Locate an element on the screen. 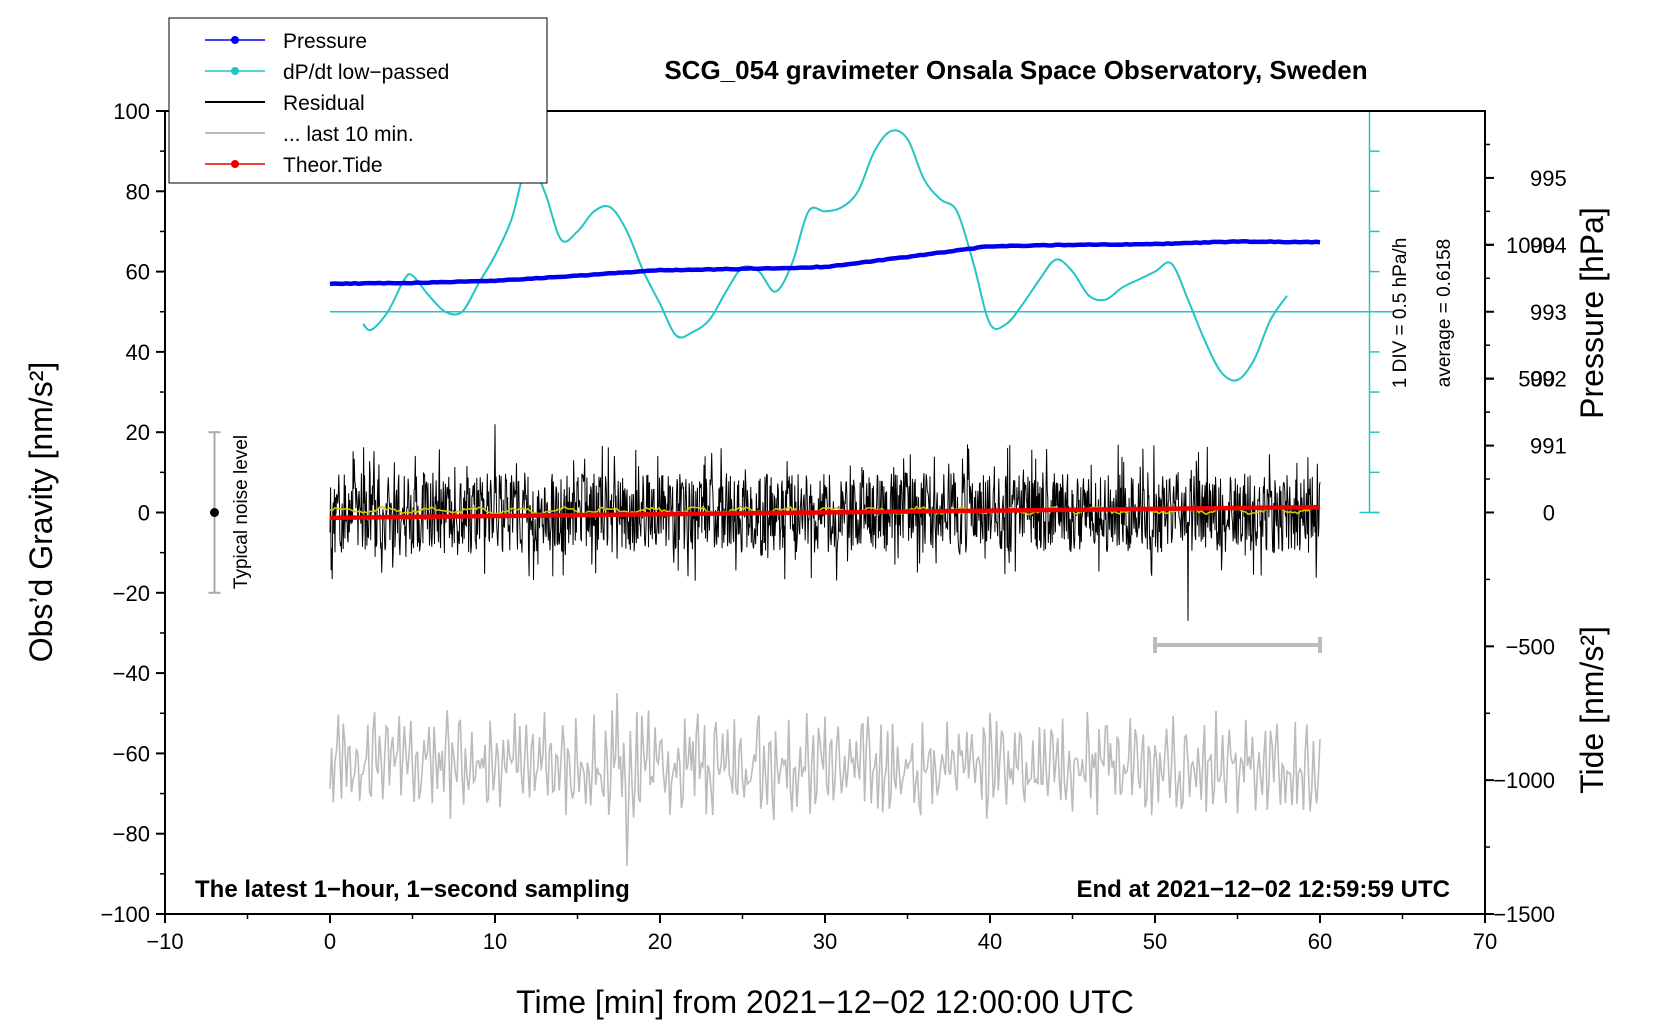  pressure-axis-ticks: 995 994 993 992 991 is located at coordinates (1526, 311).